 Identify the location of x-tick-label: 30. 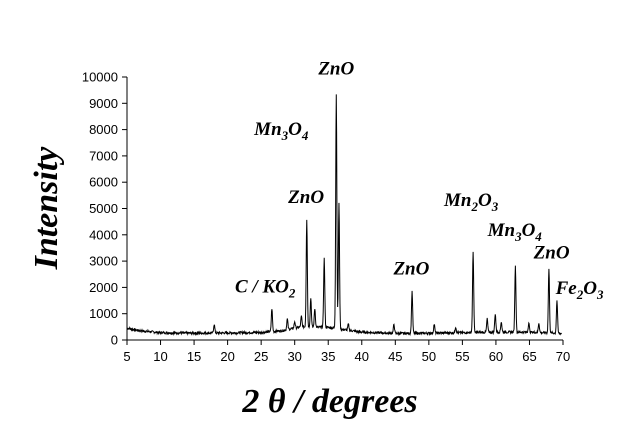
(294, 356).